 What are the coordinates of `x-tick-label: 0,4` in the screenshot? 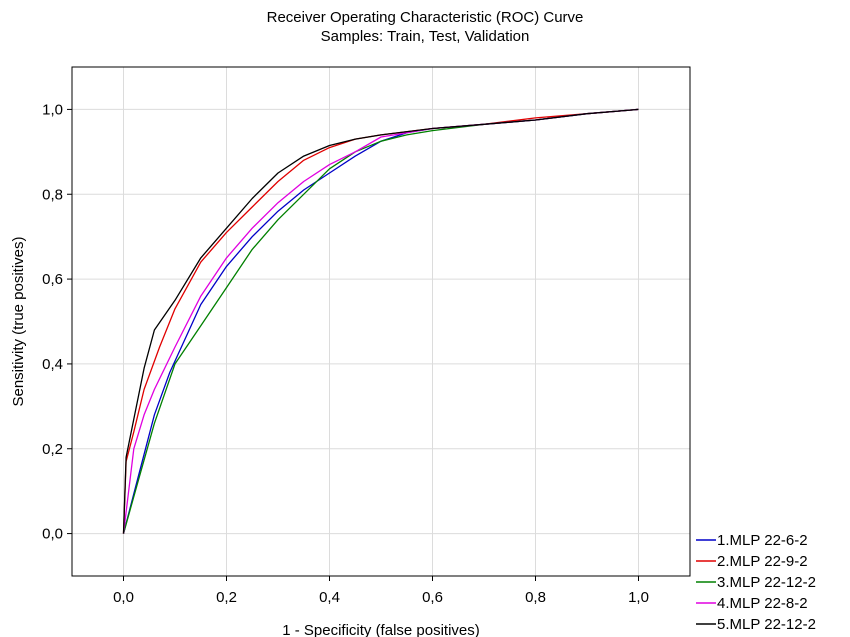 It's located at (329, 597).